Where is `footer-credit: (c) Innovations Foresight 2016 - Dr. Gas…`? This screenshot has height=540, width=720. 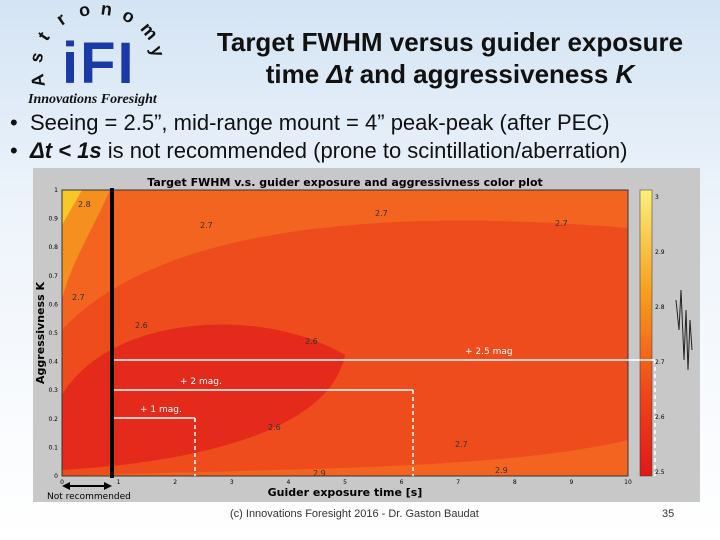
footer-credit: (c) Innovations Foresight 2016 - Dr. Gas… is located at coordinates (354, 514).